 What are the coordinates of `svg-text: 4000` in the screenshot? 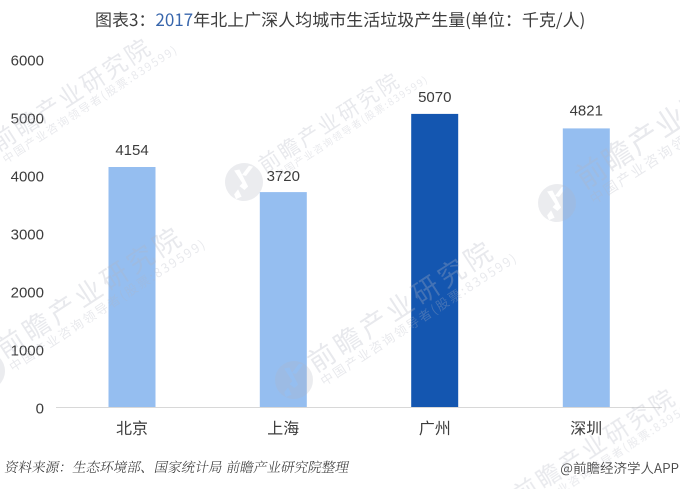 It's located at (27, 176).